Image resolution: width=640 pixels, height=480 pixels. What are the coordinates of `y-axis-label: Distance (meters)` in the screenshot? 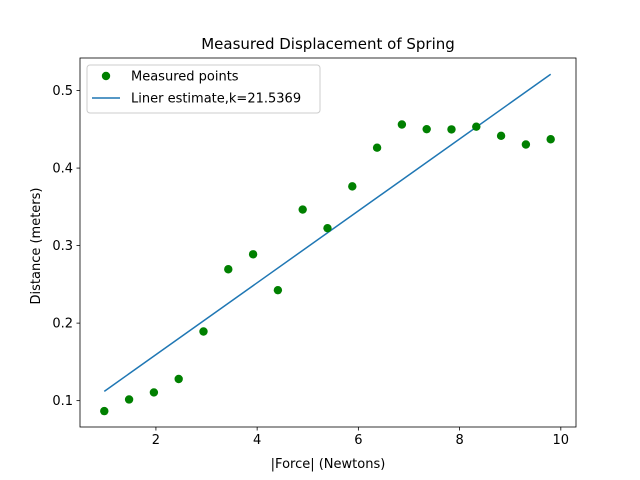 It's located at (36, 246).